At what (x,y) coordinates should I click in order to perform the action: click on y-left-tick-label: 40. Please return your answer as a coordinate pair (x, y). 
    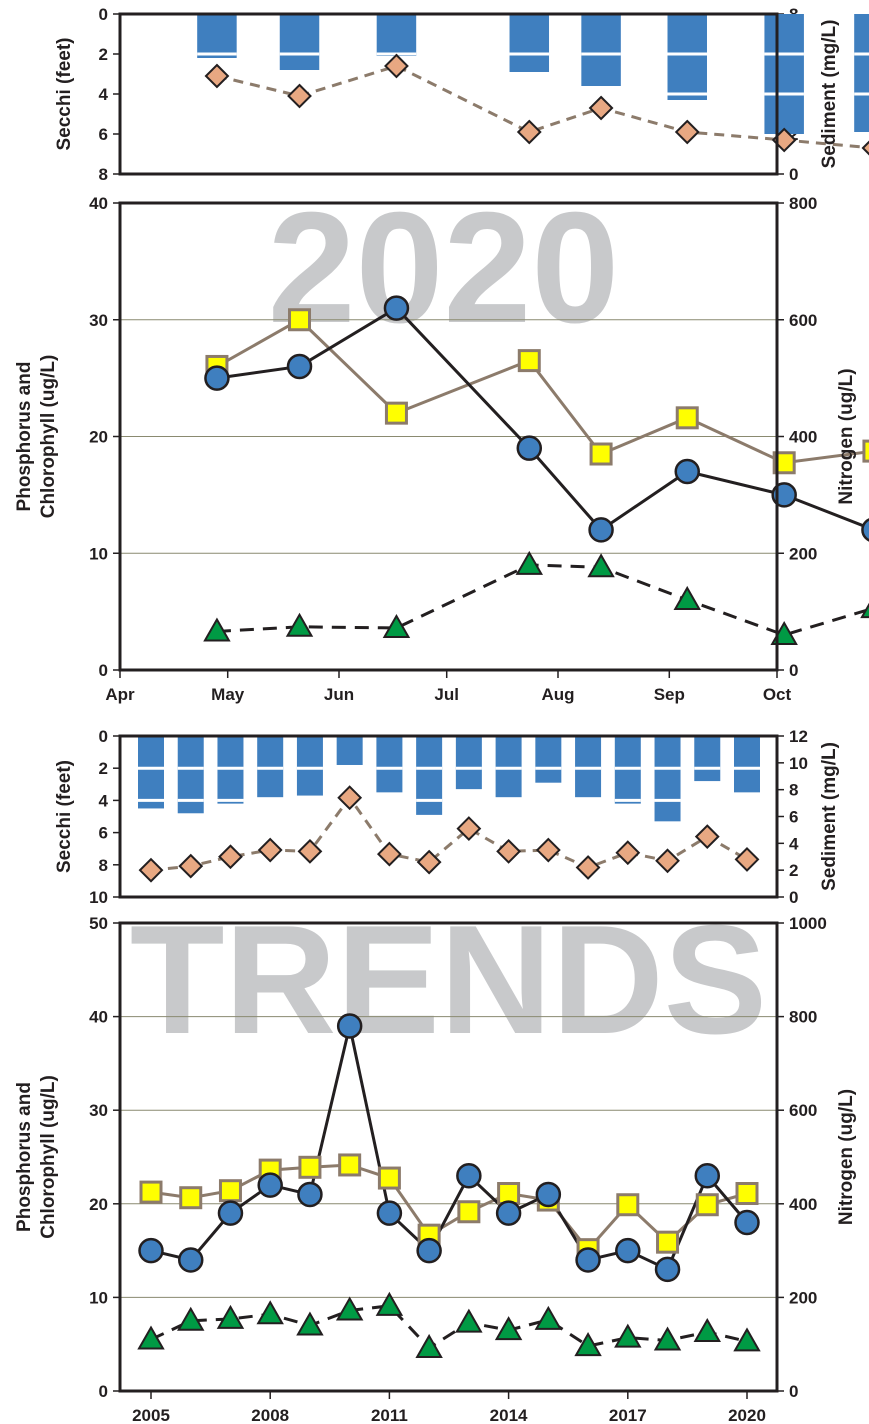
    Looking at the image, I should click on (98, 1017).